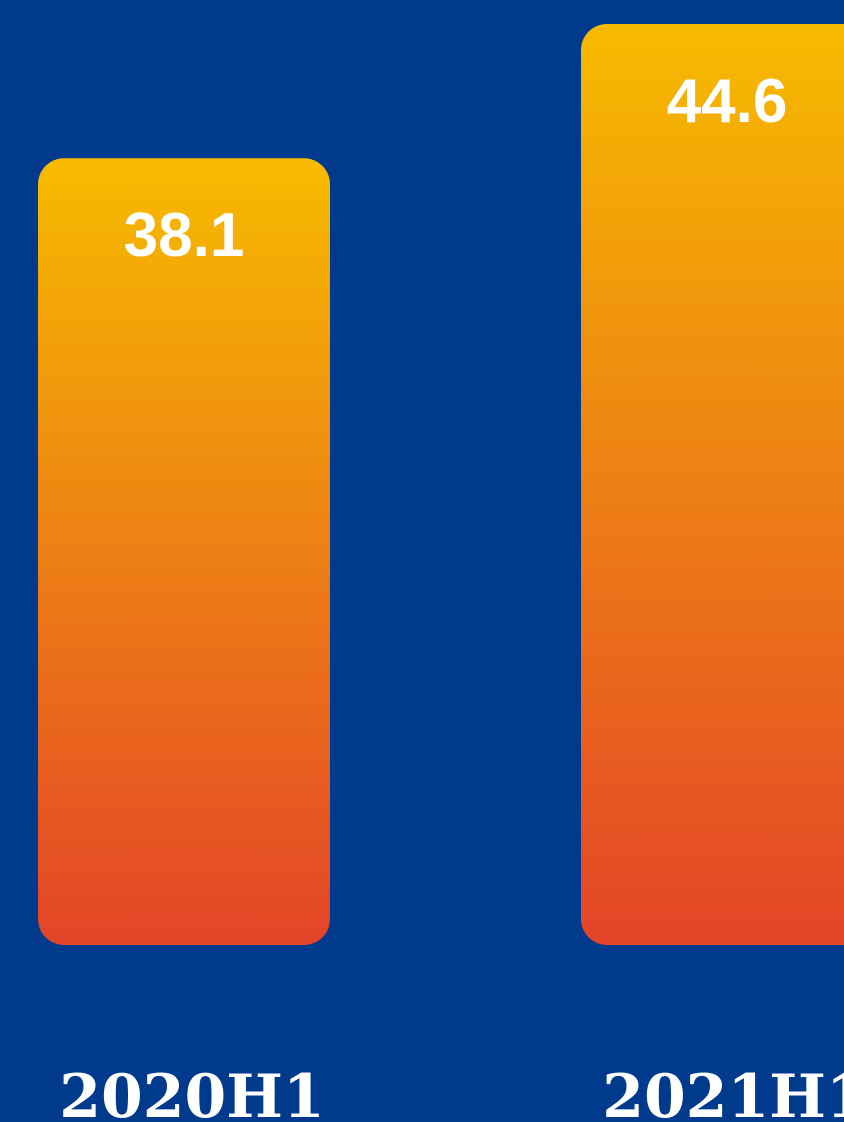  Describe the element at coordinates (727, 101) in the screenshot. I see `data-label-2021h1: 44.6` at that location.